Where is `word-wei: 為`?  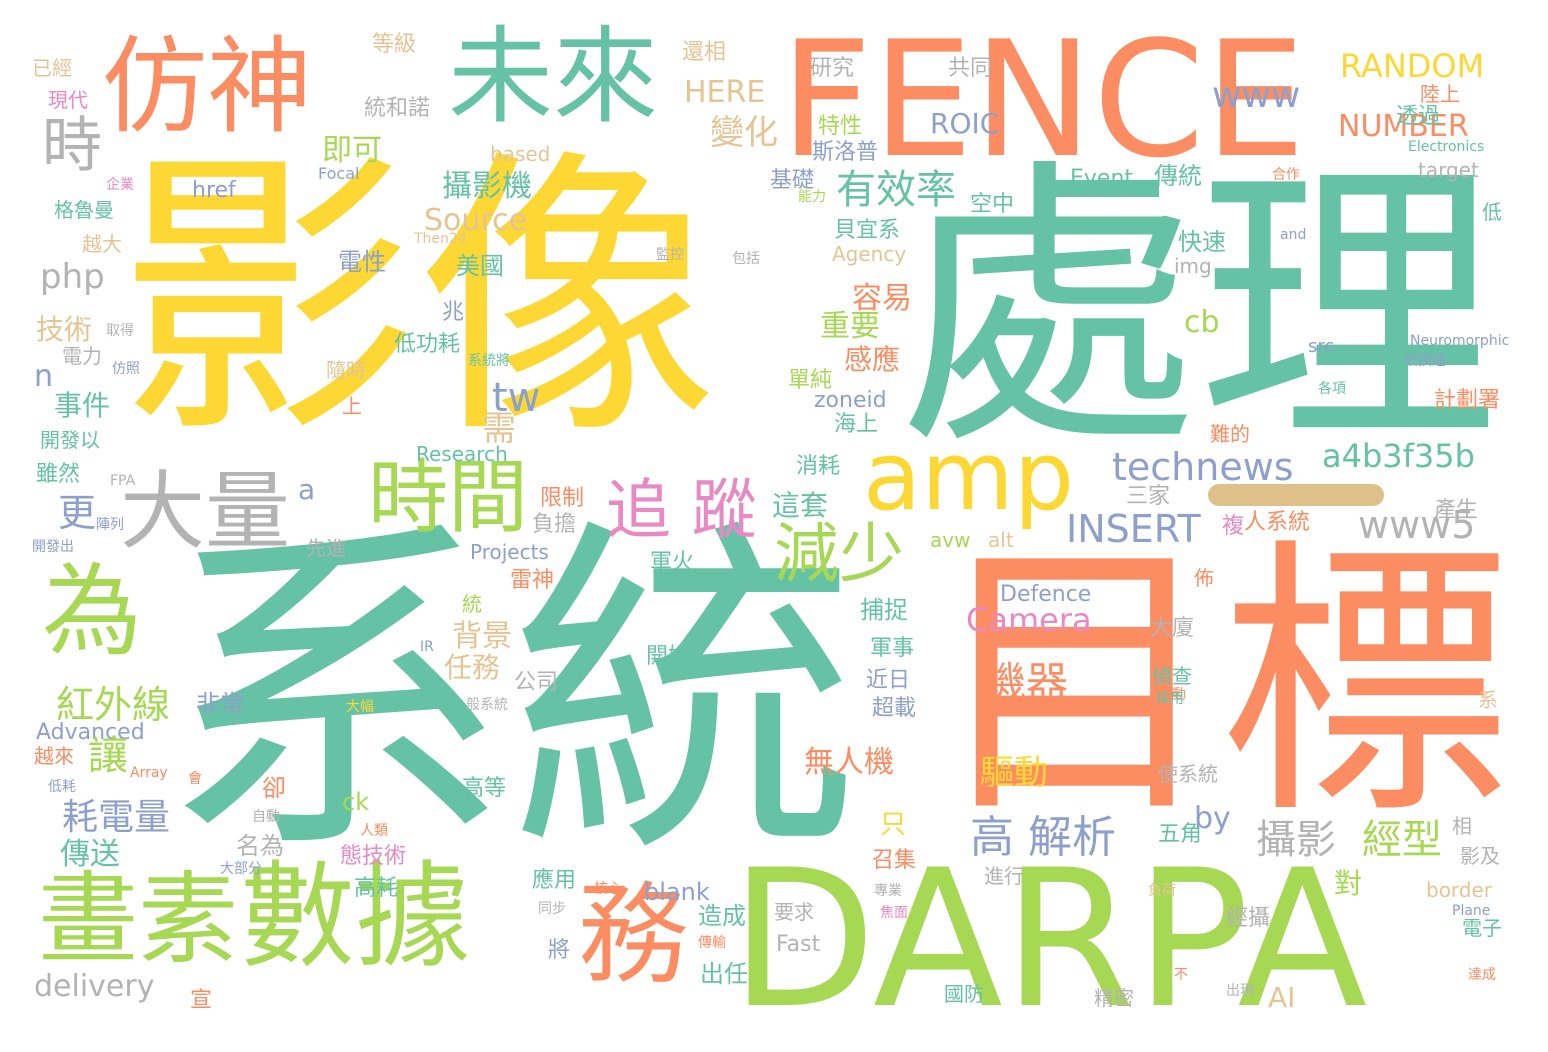
word-wei: 為 is located at coordinates (92, 611).